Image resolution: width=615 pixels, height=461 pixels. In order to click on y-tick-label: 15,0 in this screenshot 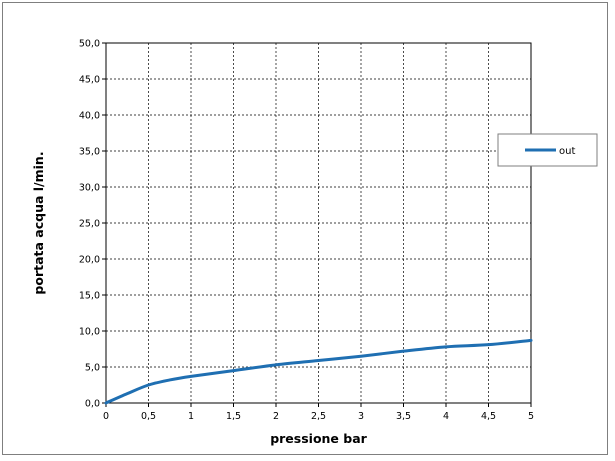, I will do `click(89, 296)`.